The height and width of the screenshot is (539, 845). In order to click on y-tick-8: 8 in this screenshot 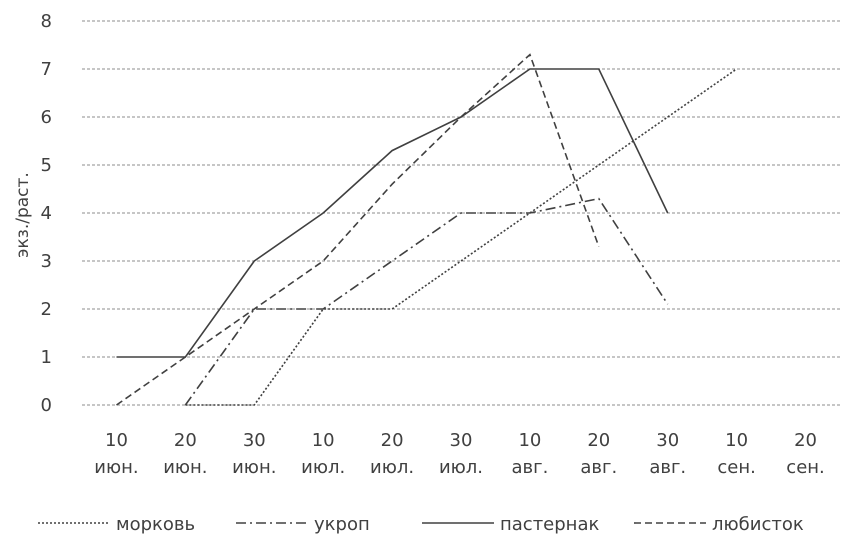, I will do `click(46, 21)`.